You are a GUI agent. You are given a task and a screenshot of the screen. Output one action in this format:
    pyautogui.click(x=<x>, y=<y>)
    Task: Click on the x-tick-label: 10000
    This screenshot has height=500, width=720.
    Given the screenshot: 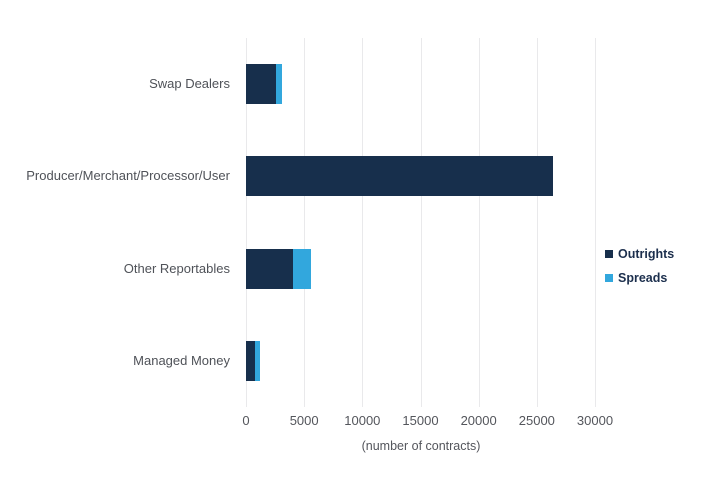 What is the action you would take?
    pyautogui.click(x=362, y=420)
    